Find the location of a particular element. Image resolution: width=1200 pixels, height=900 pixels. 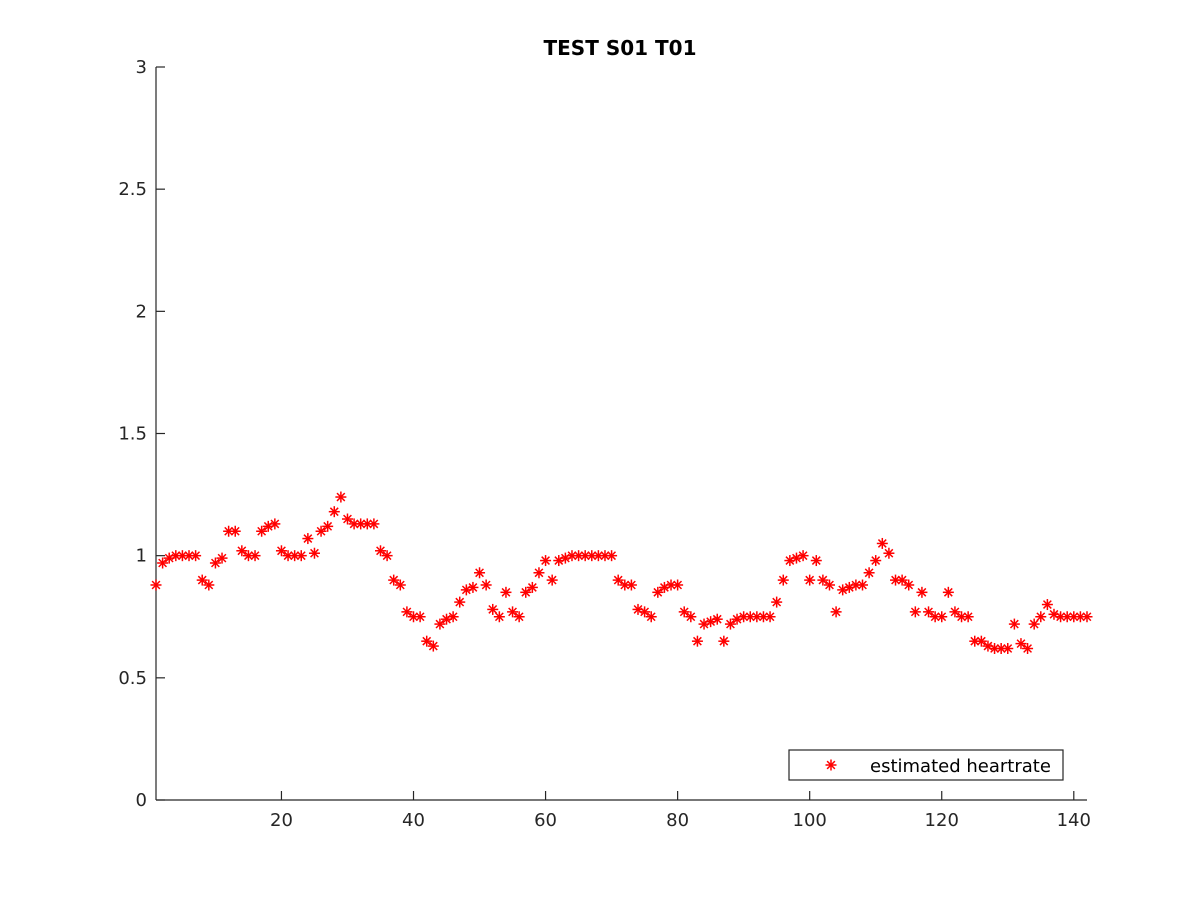

y-ticks: 0 0.5 1 1.5 2 2.5 3 is located at coordinates (141, 434).